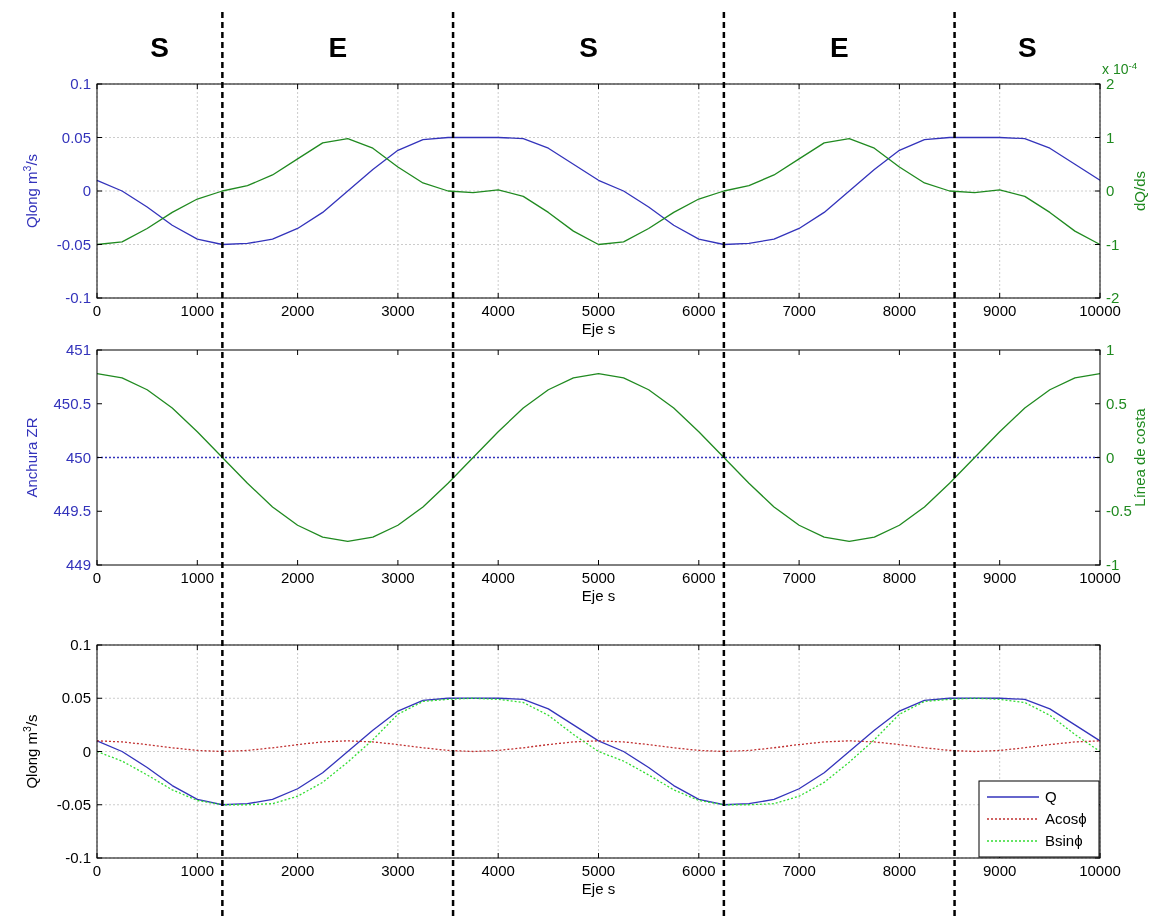  What do you see at coordinates (1120, 68) in the screenshot?
I see `text: x 10$^{-4}$` at bounding box center [1120, 68].